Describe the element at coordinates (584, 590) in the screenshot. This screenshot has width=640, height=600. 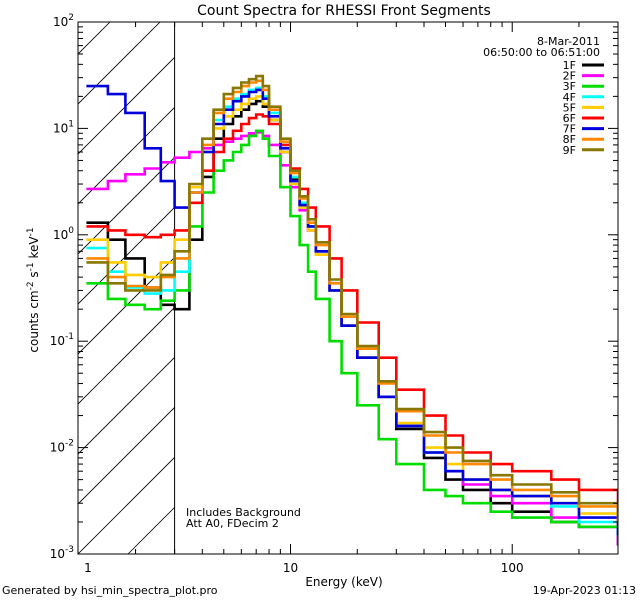
I see `footer-timestamp: 19-Apr-2023 01:13` at that location.